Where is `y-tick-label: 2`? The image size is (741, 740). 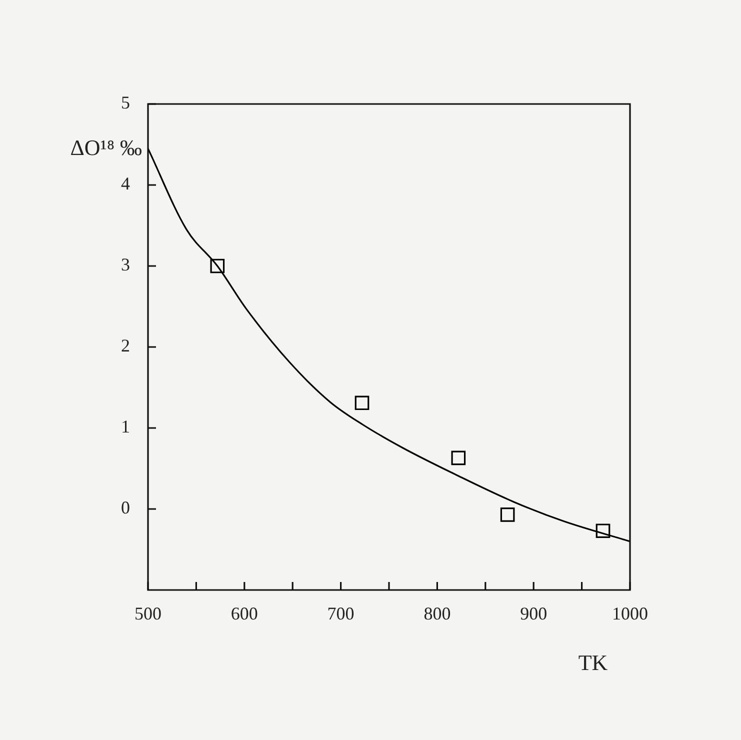 y-tick-label: 2 is located at coordinates (125, 346).